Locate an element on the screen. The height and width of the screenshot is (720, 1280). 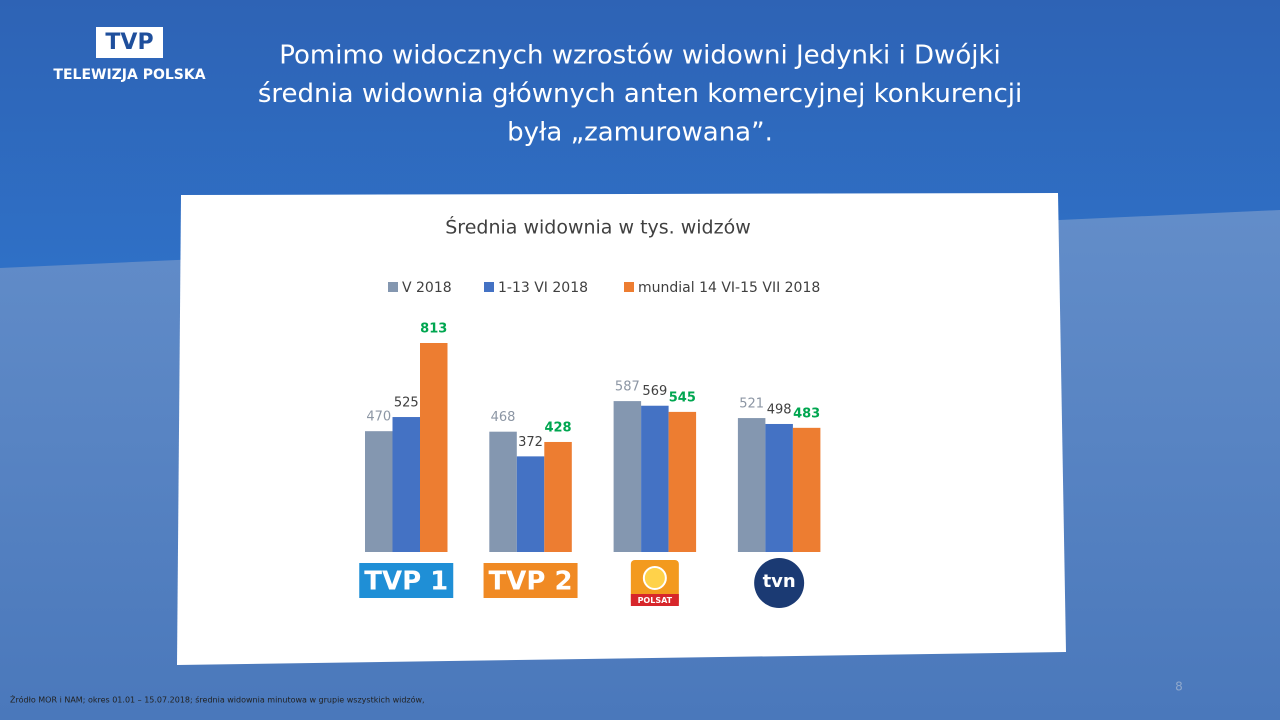
title-line: była „zamurowana”. is located at coordinates (640, 133).